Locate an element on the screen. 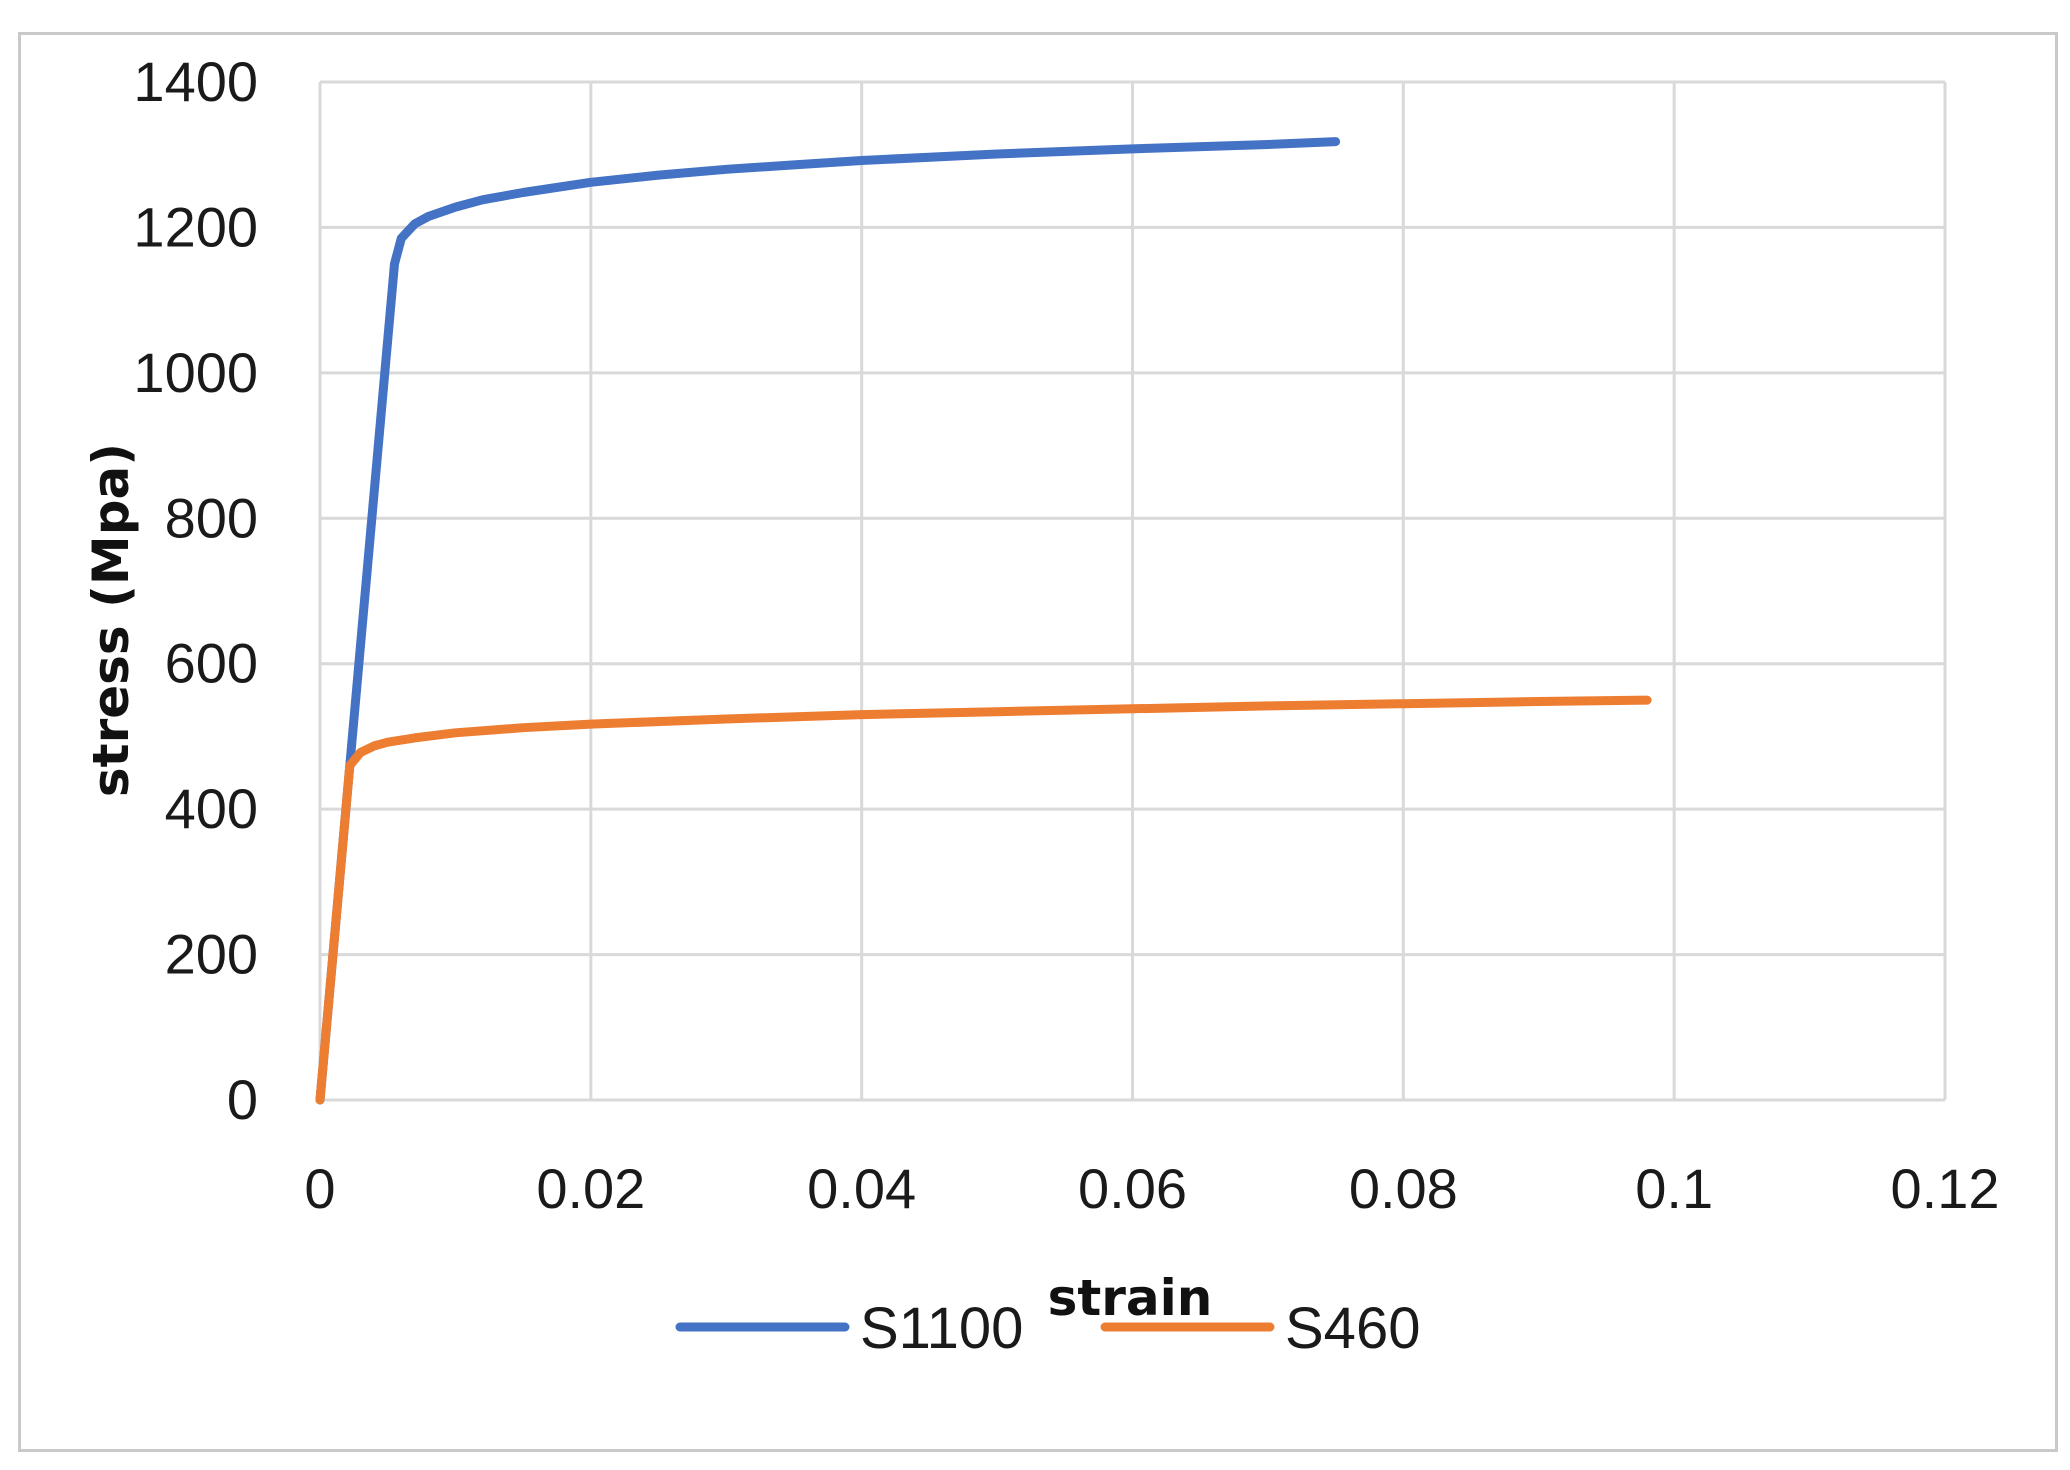  x-tick-label: 0.04 is located at coordinates (861, 1188).